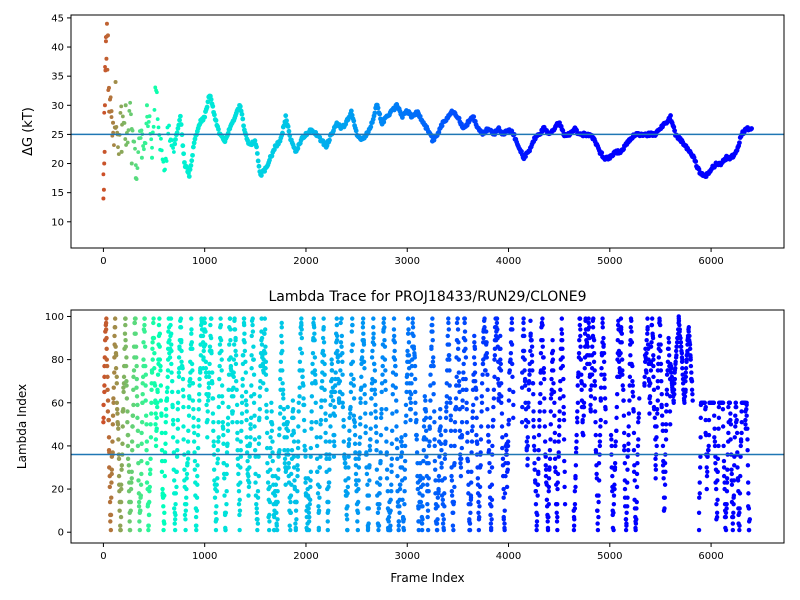 The width and height of the screenshot is (800, 600). What do you see at coordinates (412, 257) in the screenshot?
I see `delta-g-x-ticks: 0 1000 2000 3000 4000 5000 6000` at bounding box center [412, 257].